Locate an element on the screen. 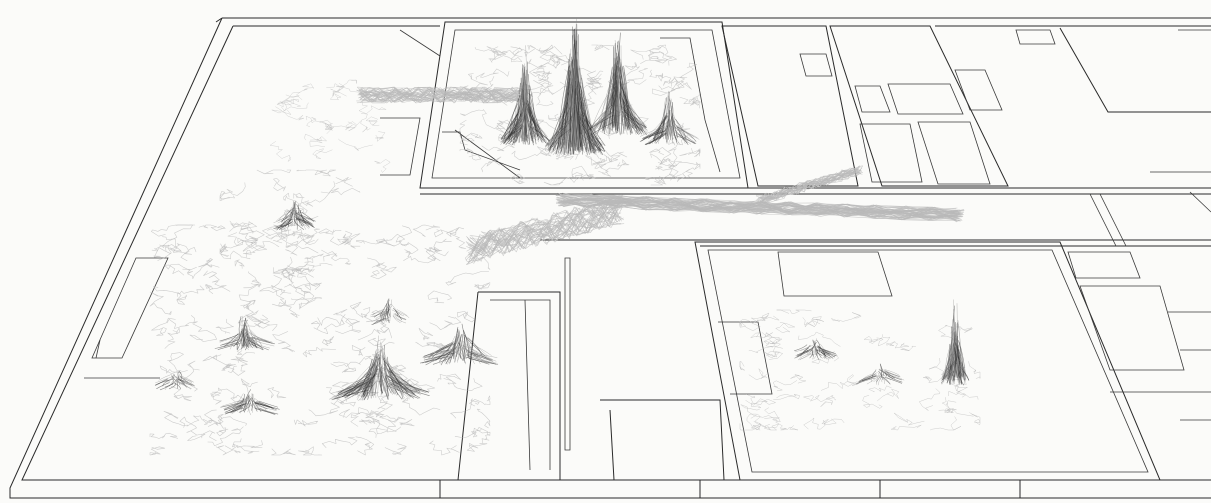  right-upper-rooms is located at coordinates (790, 106).